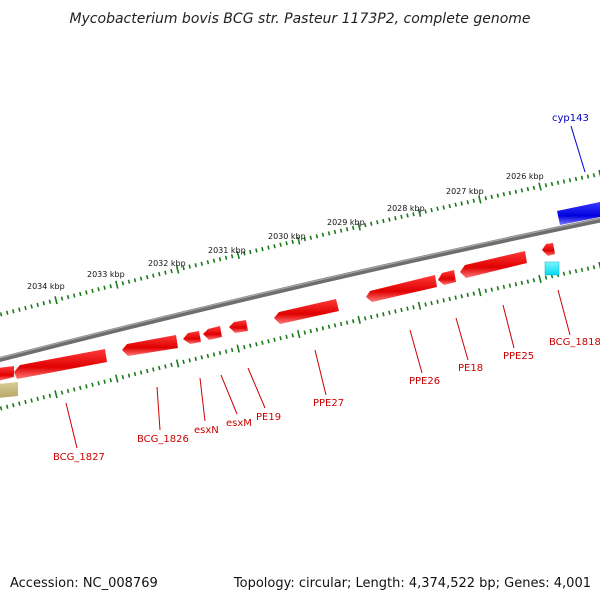 The height and width of the screenshot is (600, 600). What do you see at coordinates (508, 326) in the screenshot?
I see `callout-ppe25` at bounding box center [508, 326].